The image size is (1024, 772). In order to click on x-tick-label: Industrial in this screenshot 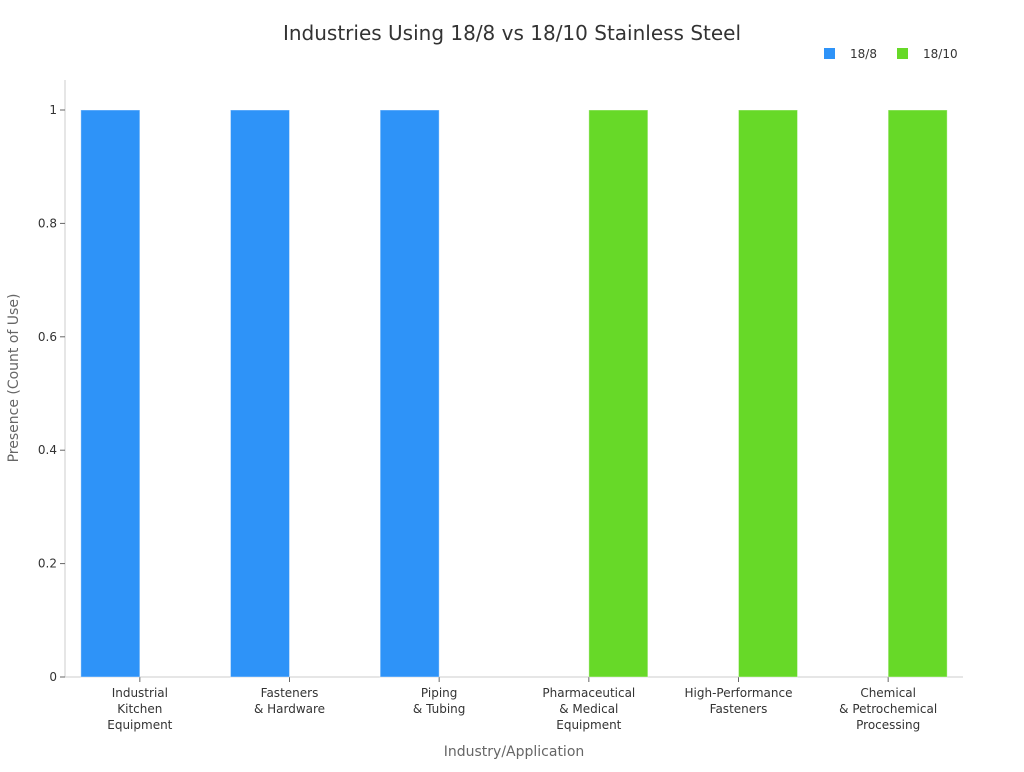, I will do `click(140, 693)`.